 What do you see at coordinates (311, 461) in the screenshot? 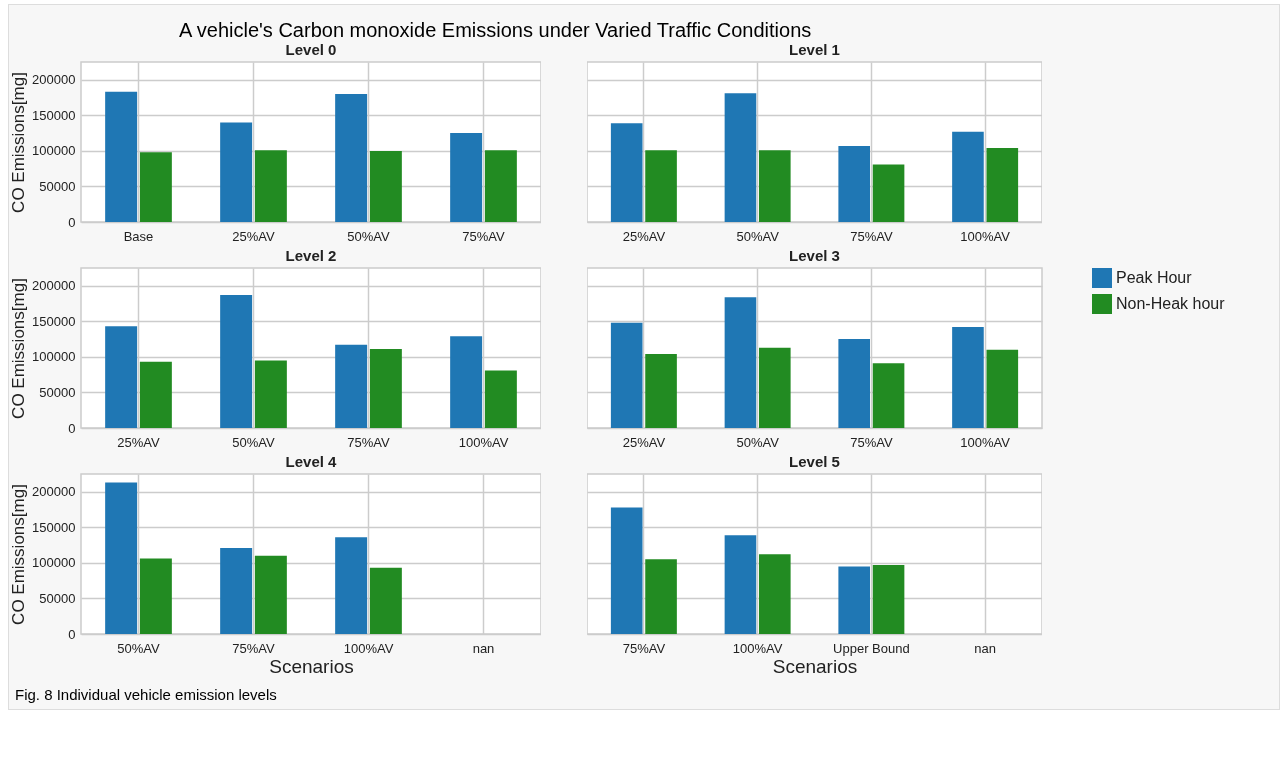
I see `chart-title: Level 4` at bounding box center [311, 461].